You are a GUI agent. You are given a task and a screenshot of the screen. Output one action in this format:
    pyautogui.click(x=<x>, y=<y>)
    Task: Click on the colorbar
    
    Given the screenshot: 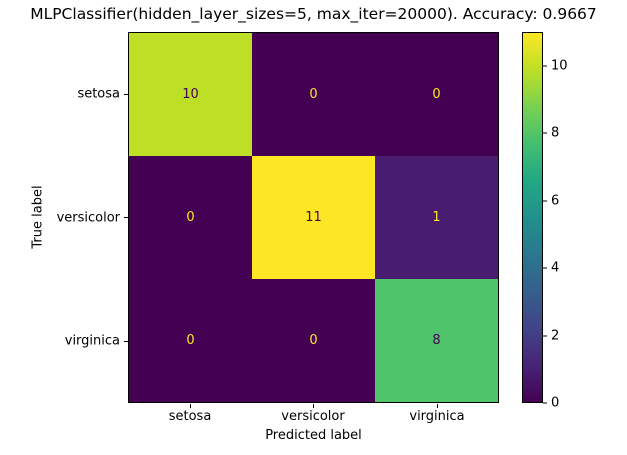 What is the action you would take?
    pyautogui.click(x=532, y=217)
    